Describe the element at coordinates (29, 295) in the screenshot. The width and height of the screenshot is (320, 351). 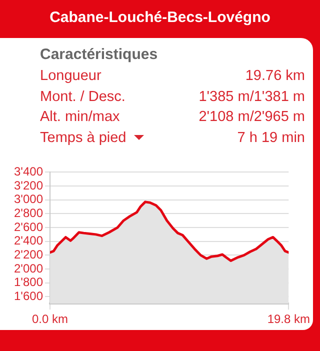
I see `y-tick-label: 1'600` at that location.